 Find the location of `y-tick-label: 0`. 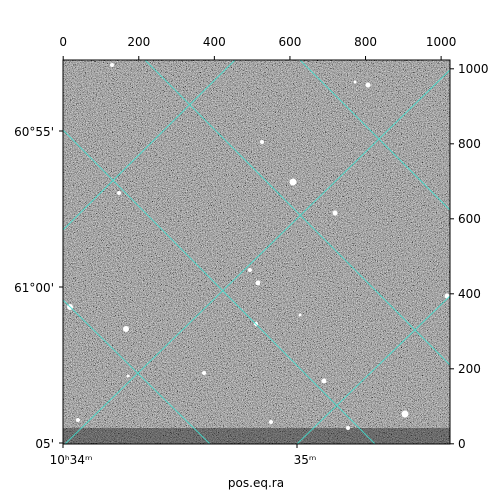

y-tick-label: 0 is located at coordinates (462, 444).